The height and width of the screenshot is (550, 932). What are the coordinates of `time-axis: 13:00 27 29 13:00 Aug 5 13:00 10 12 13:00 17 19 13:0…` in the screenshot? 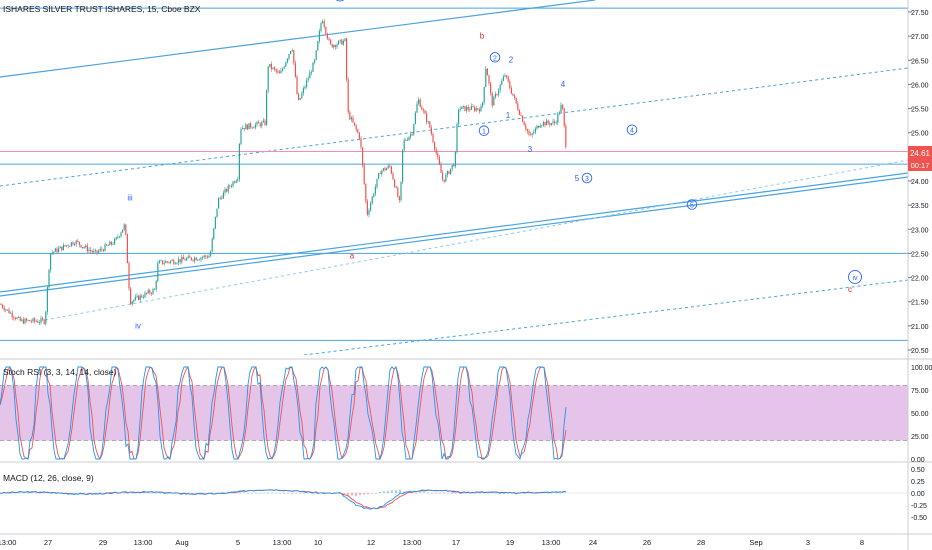 It's located at (432, 542).